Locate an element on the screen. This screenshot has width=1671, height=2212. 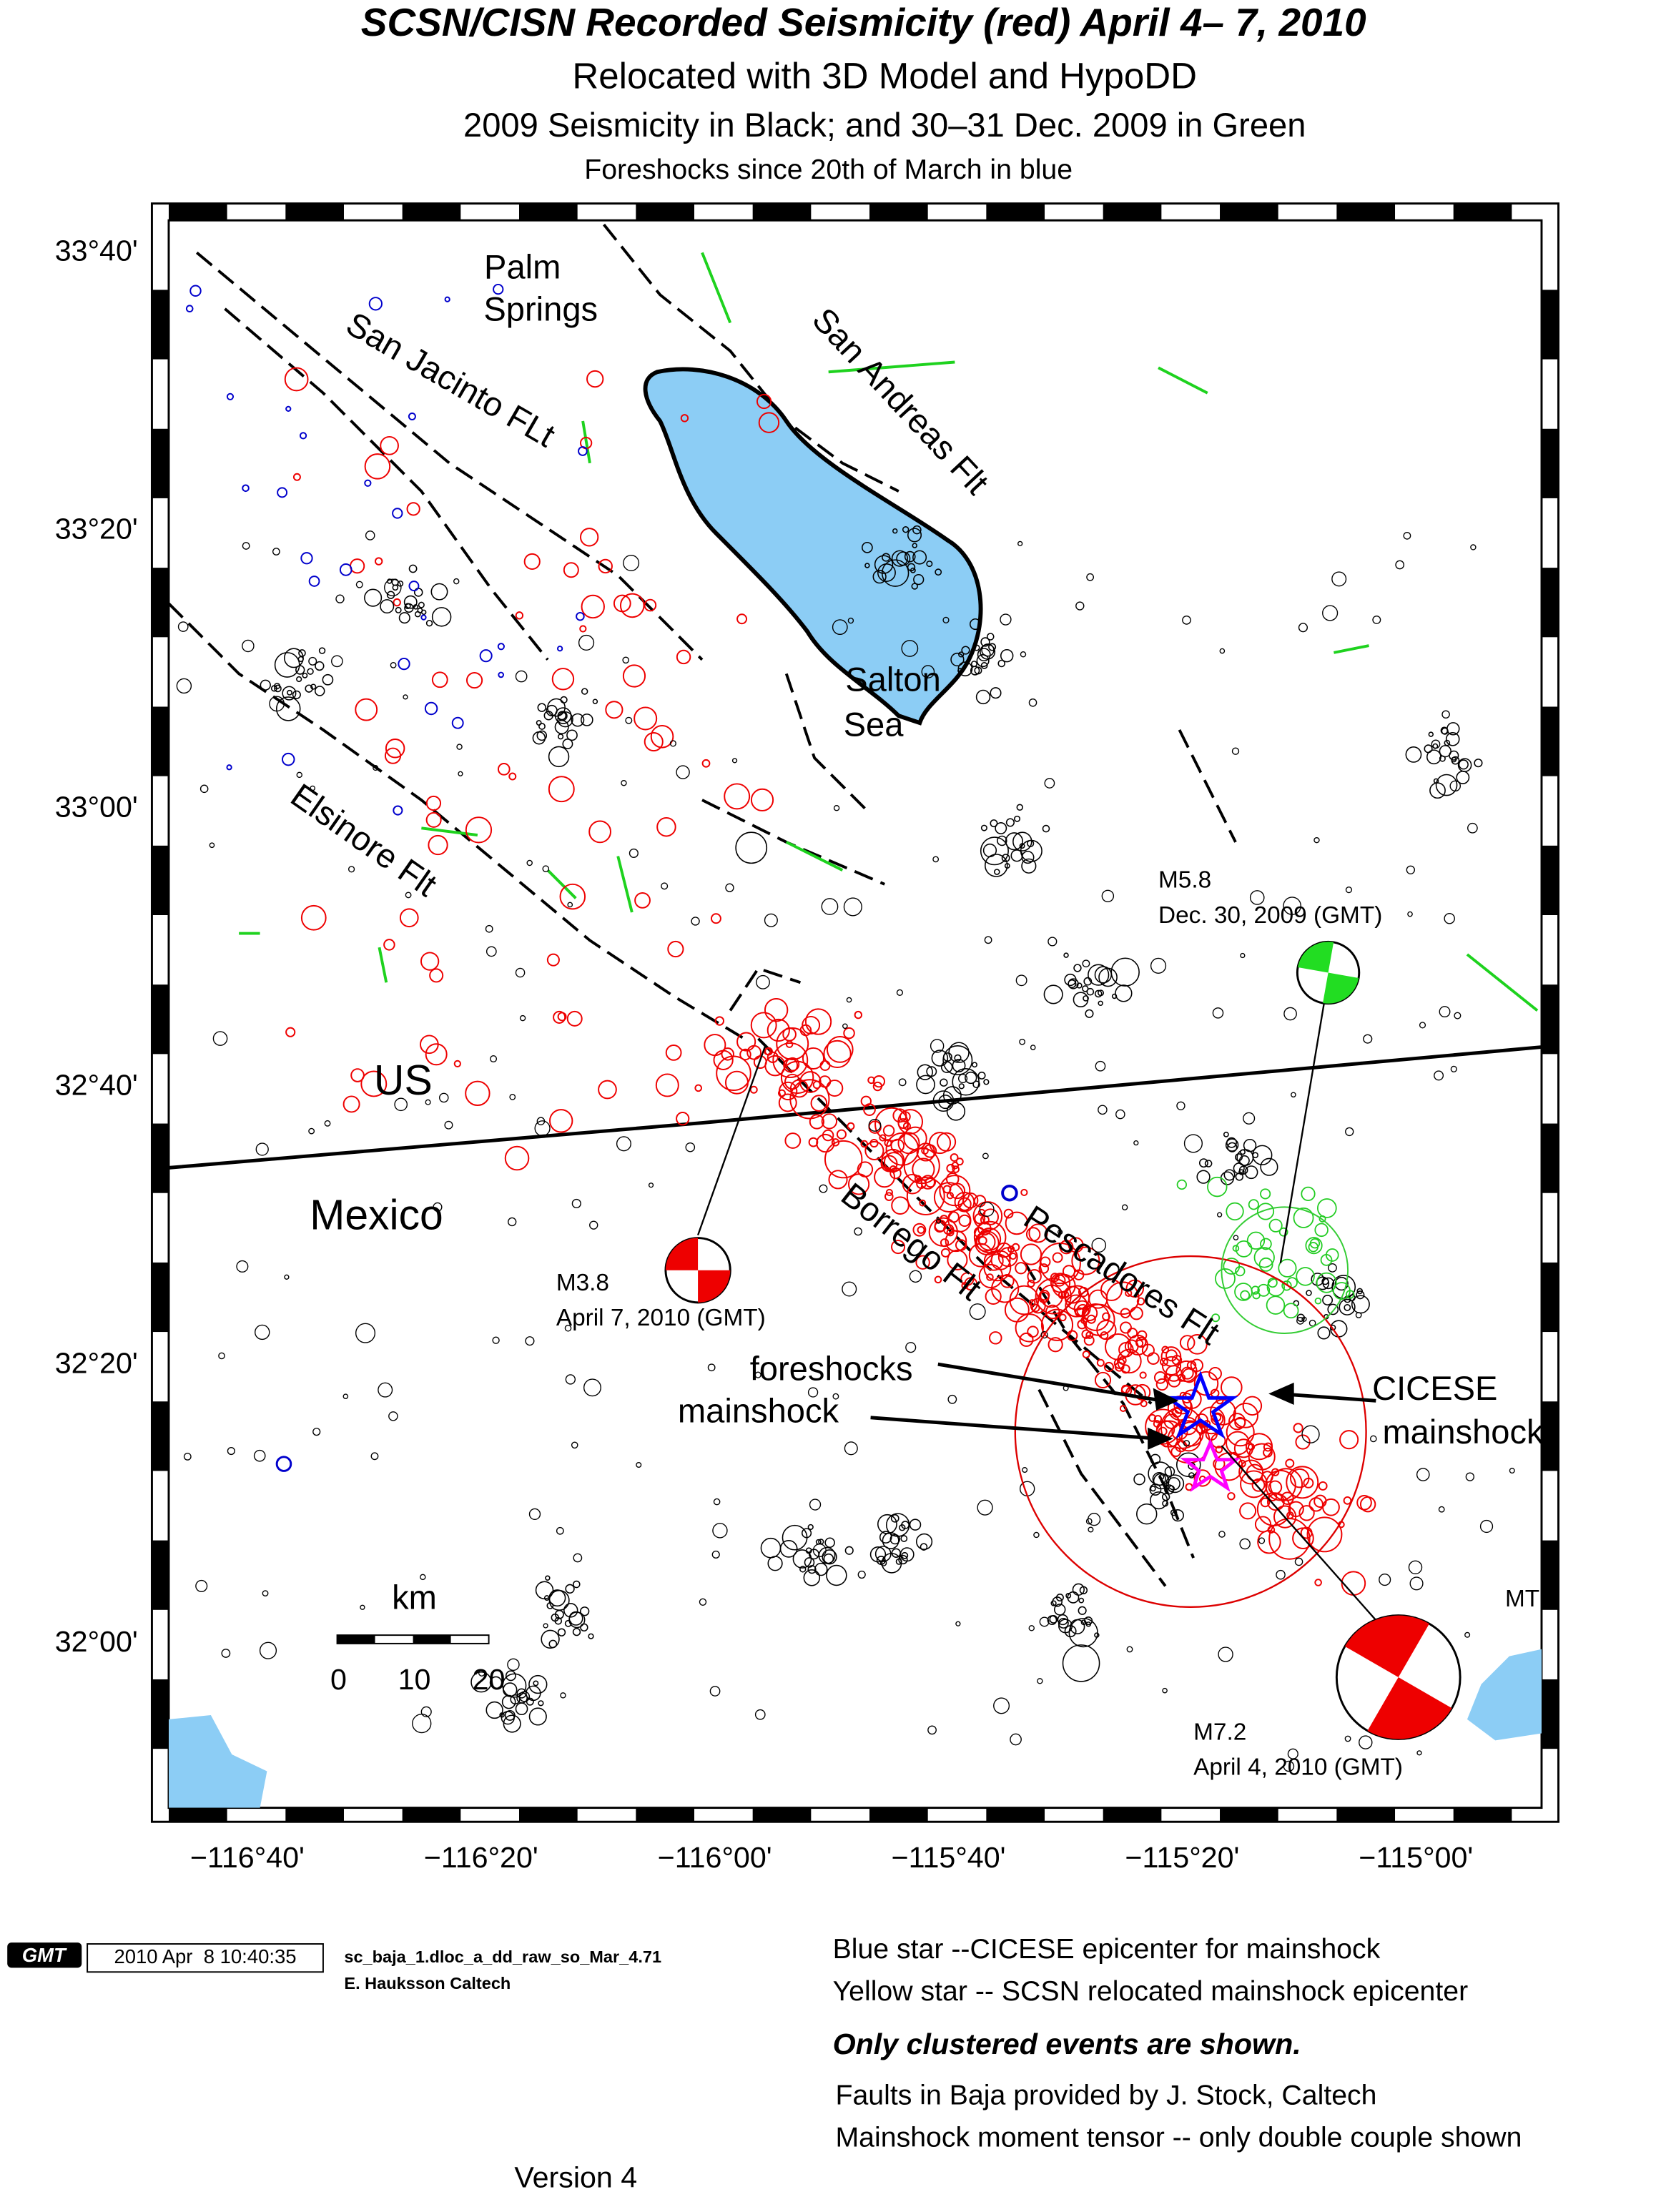
lat-label: 32°00' is located at coordinates (96, 1641).